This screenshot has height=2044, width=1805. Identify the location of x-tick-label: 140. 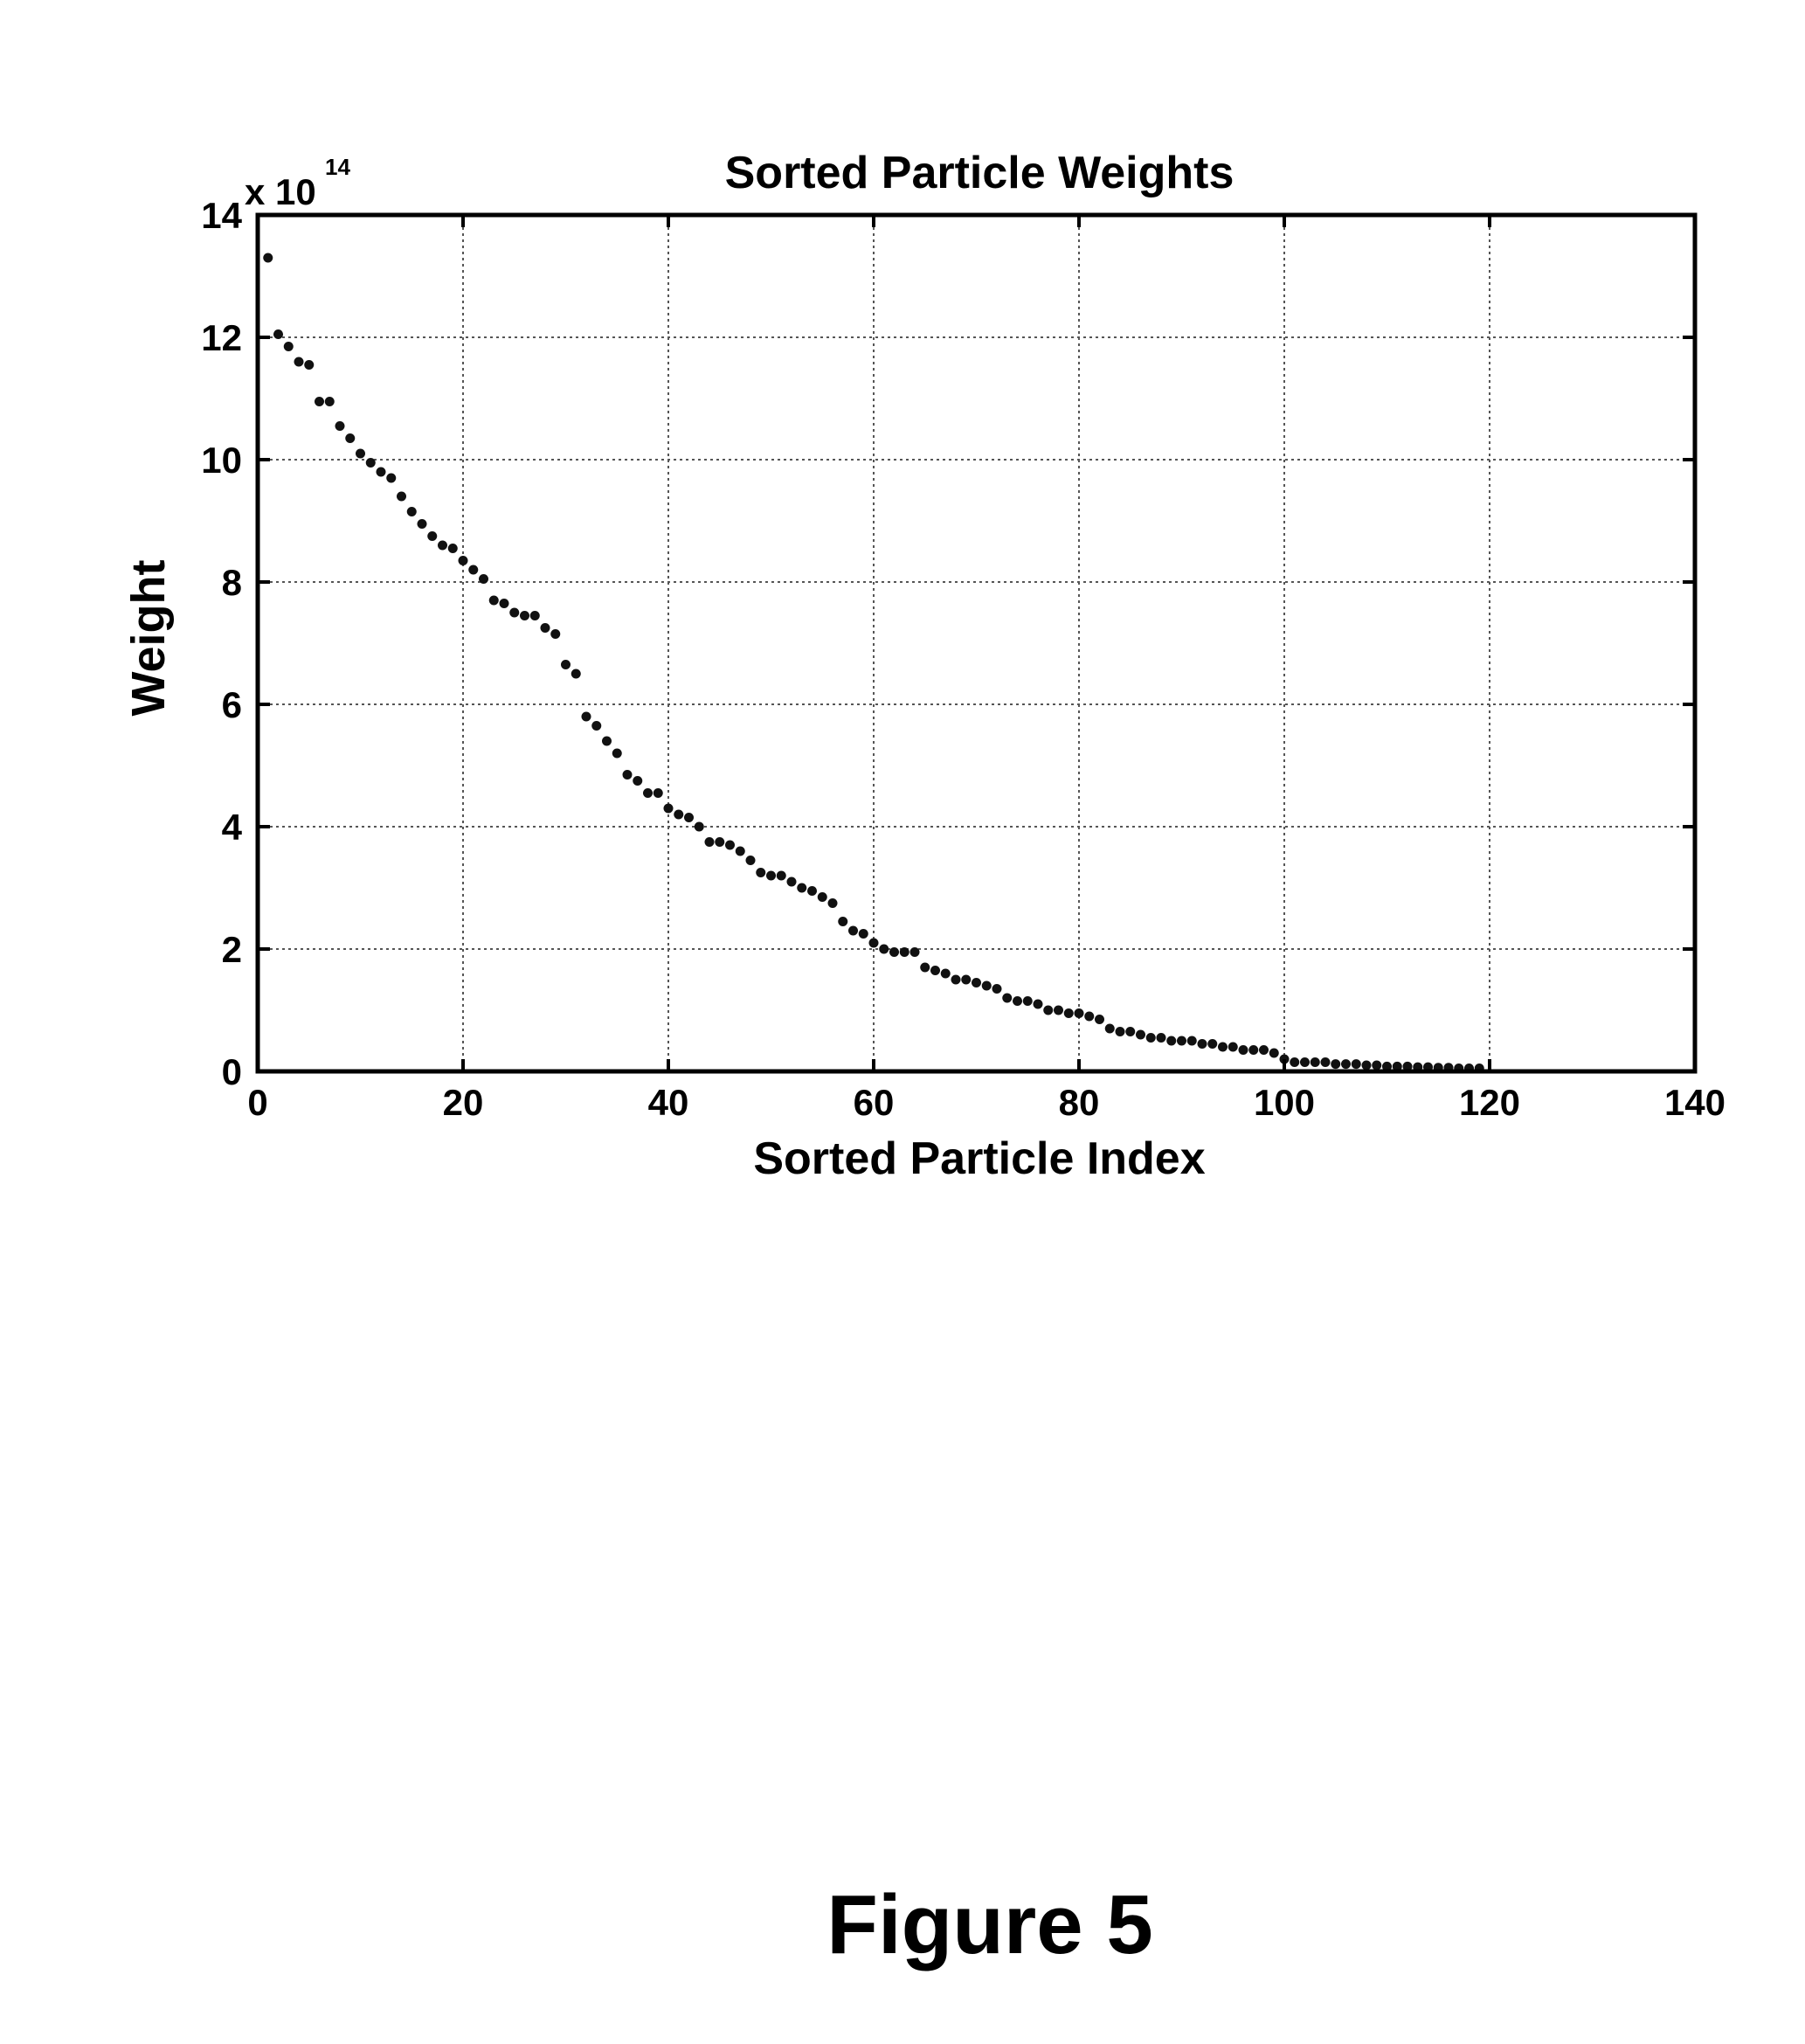
(1694, 1102).